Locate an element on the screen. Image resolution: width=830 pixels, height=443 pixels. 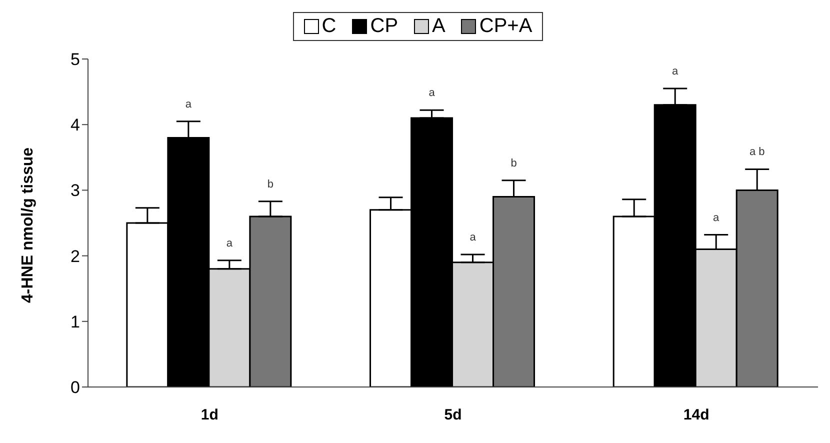
legend-label: CP+A is located at coordinates (505, 26).